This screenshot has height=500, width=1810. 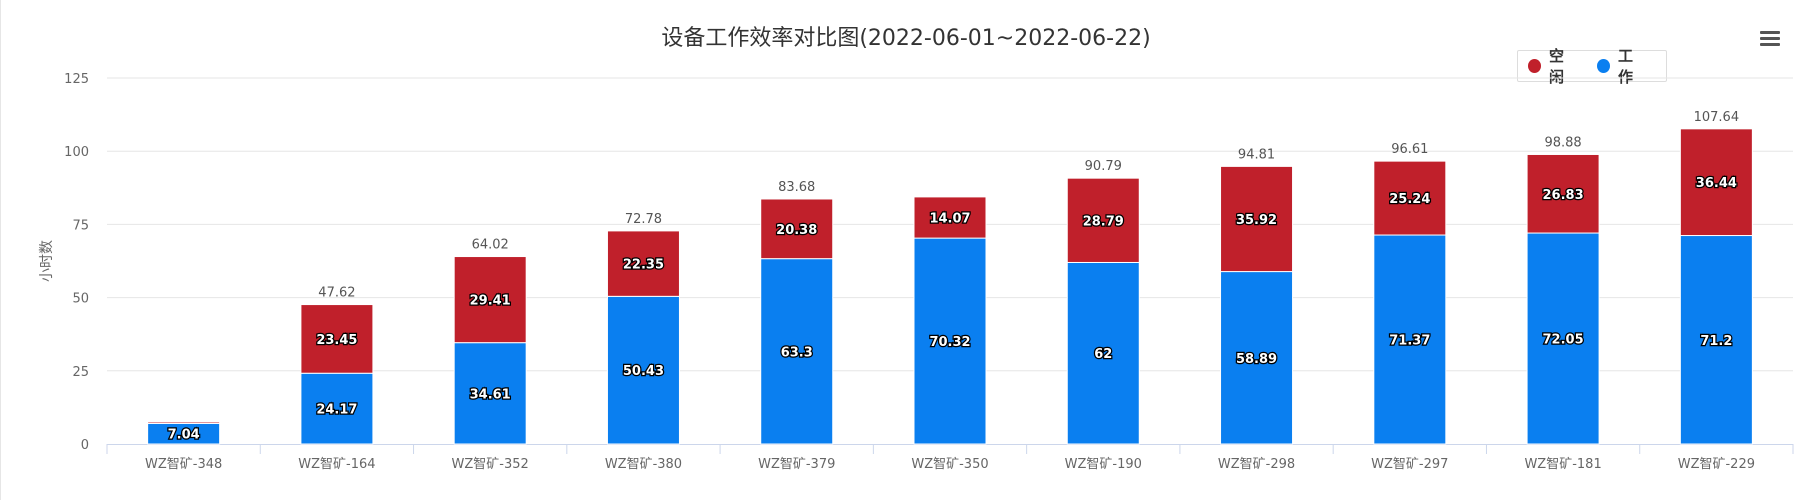 I want to click on data-label-work: 34.61, so click(x=490, y=394).